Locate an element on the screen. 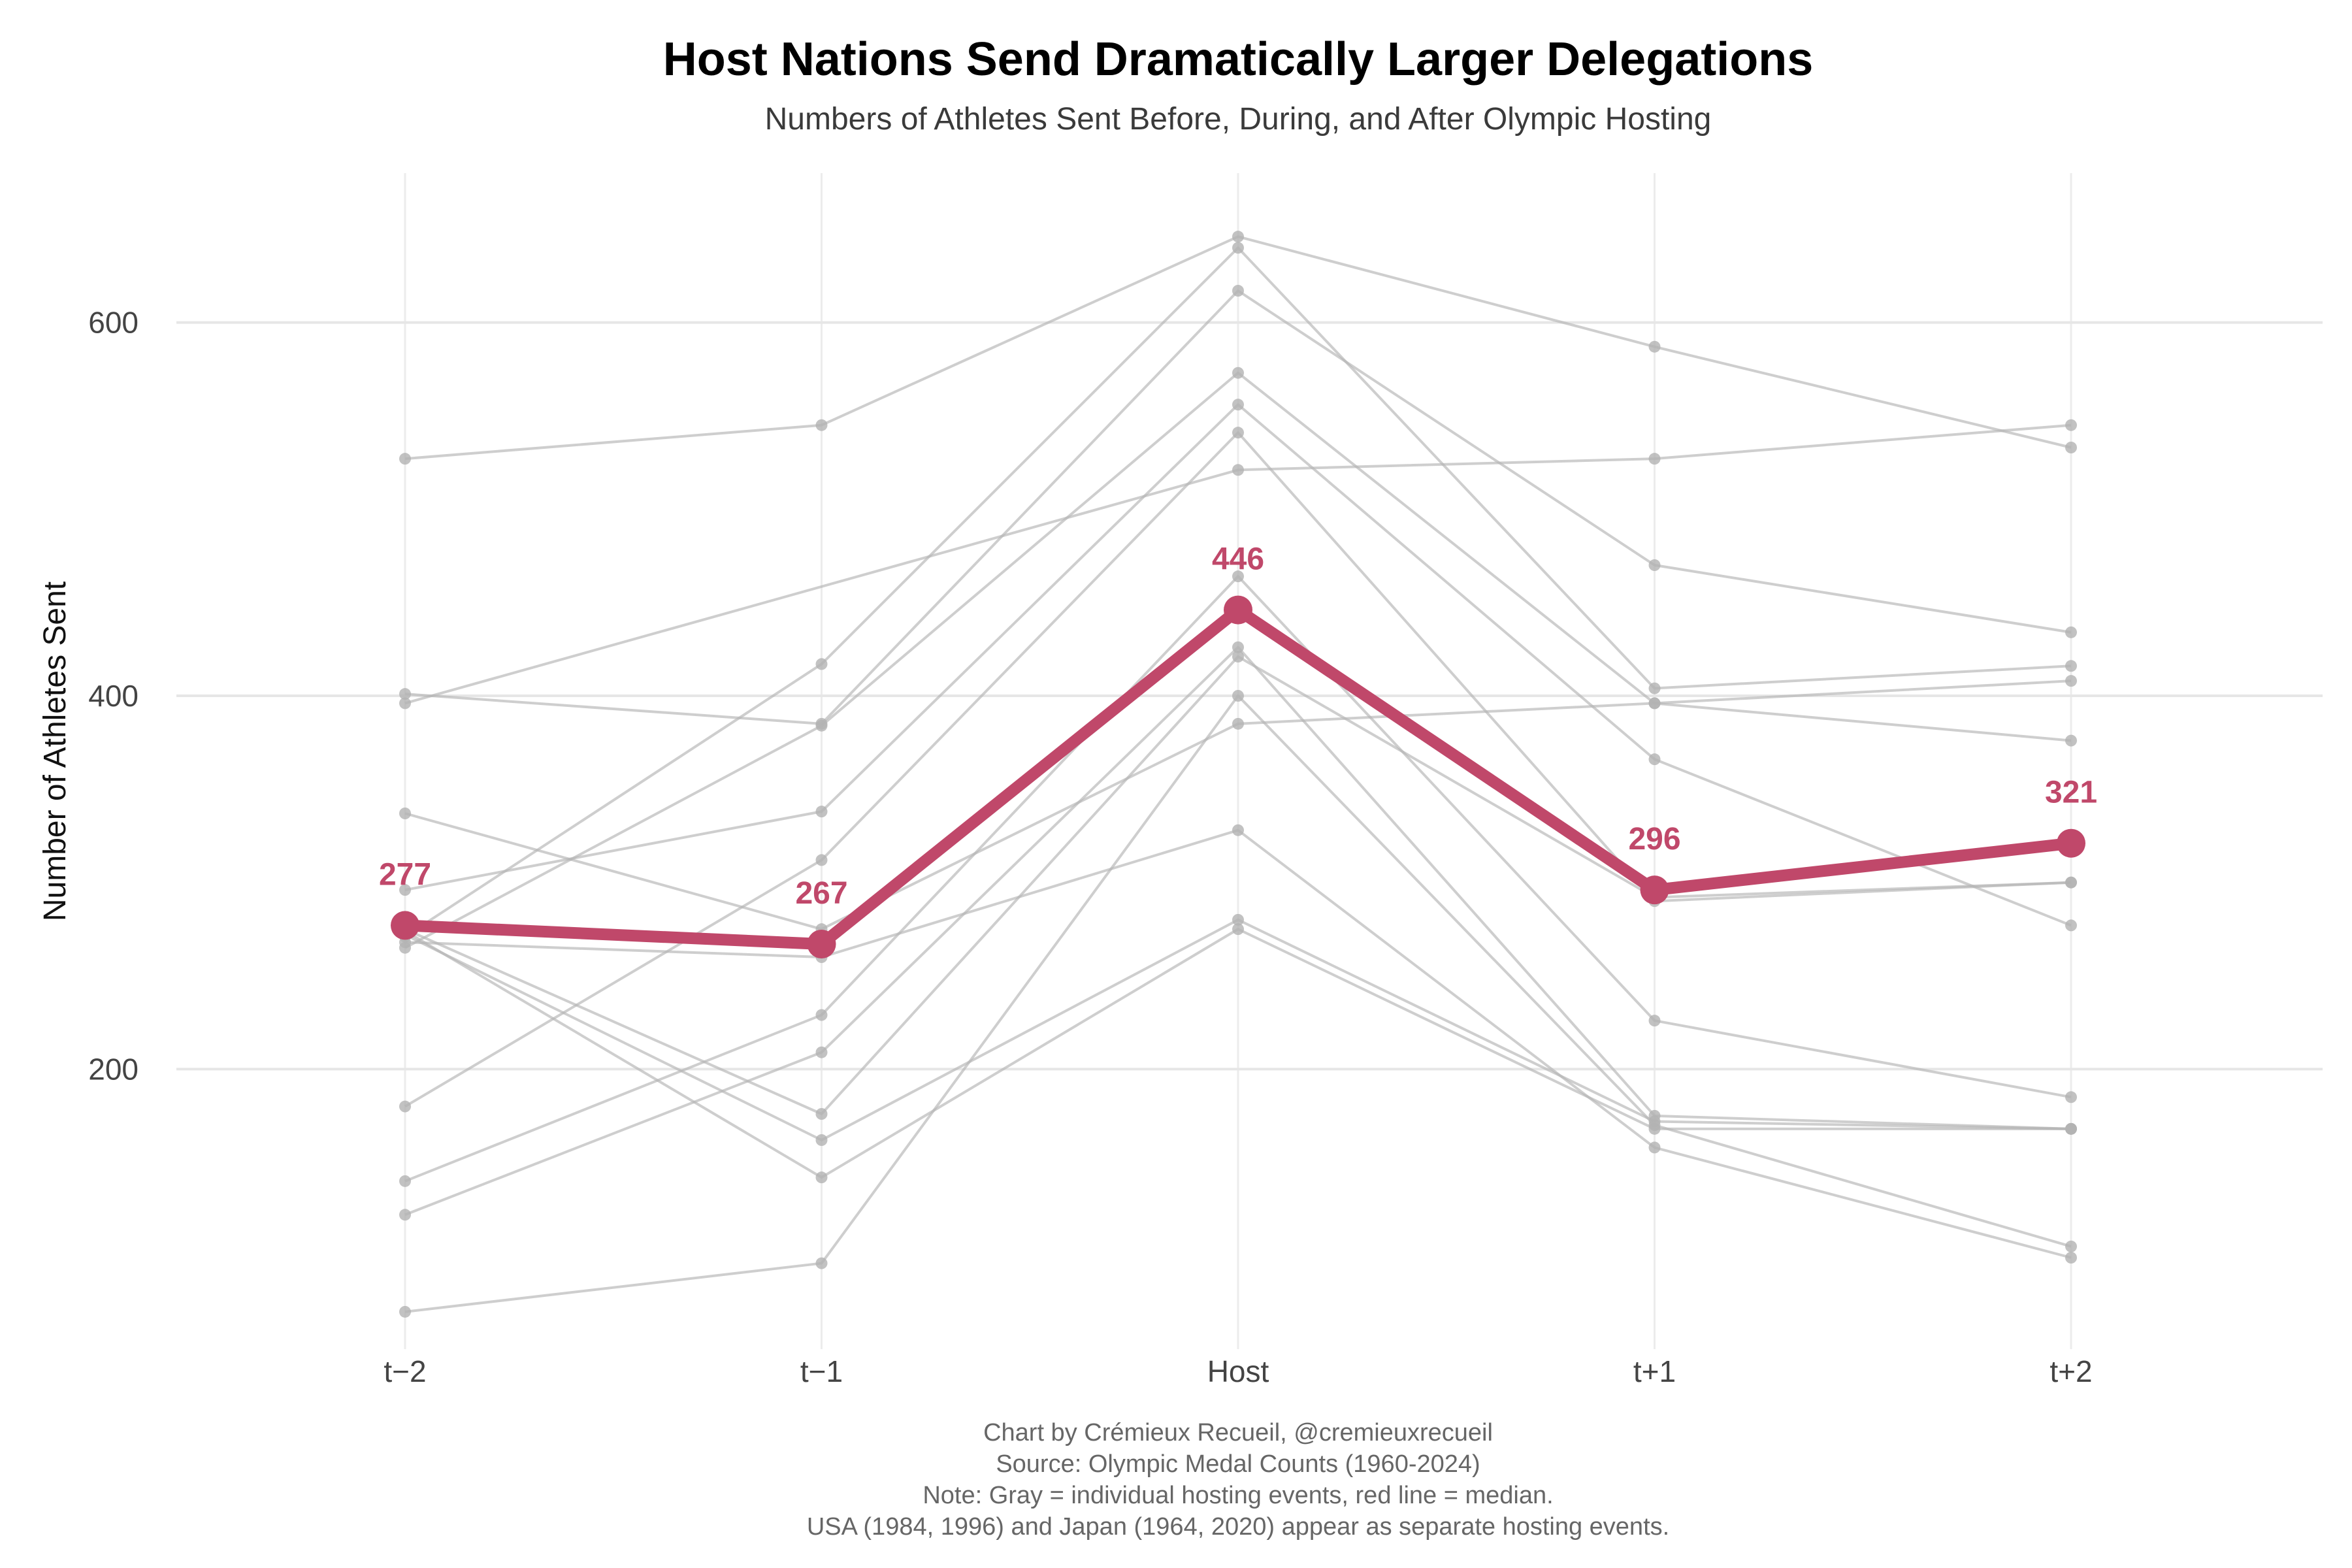 Image resolution: width=2352 pixels, height=1568 pixels. x-tick-label: t+1 is located at coordinates (1654, 1371).